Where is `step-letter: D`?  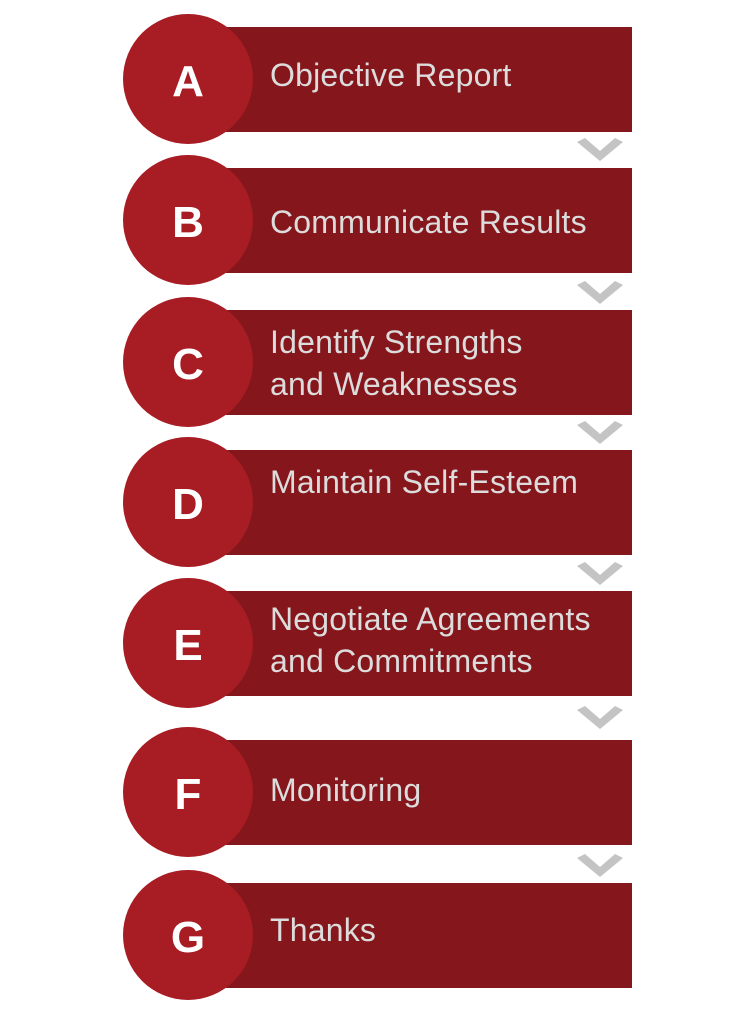
step-letter: D is located at coordinates (188, 504).